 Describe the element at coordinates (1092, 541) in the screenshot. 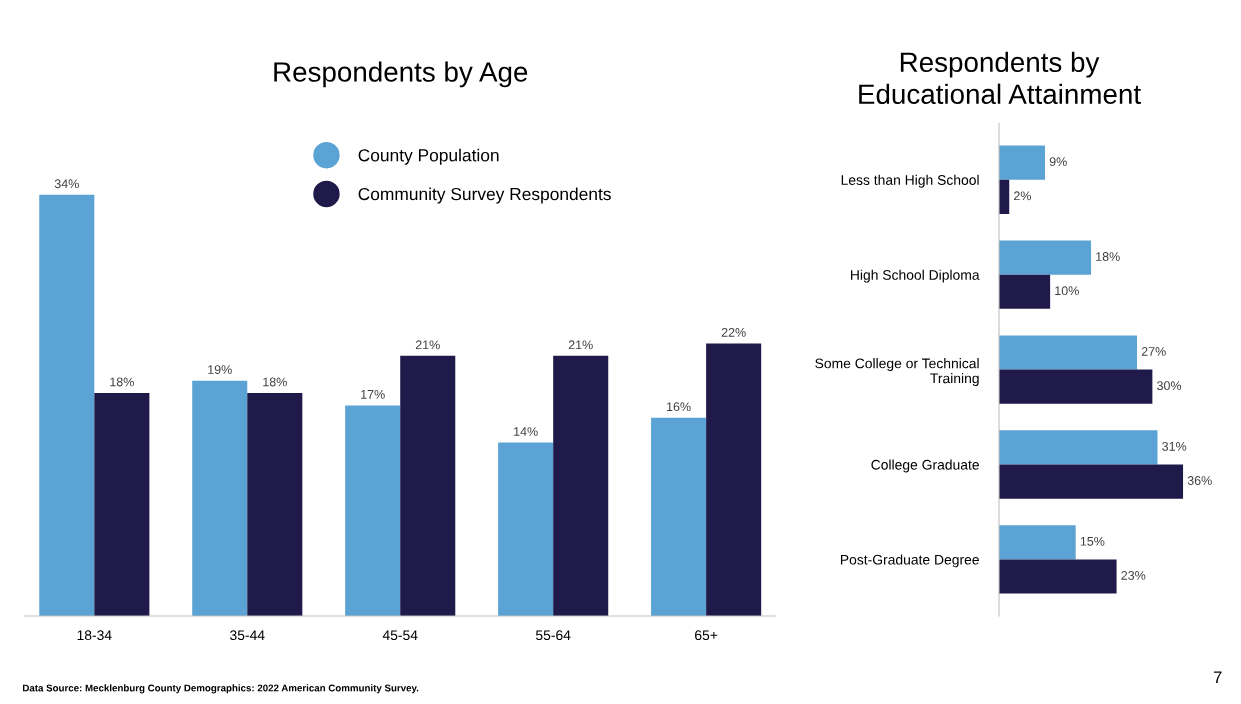

I see `data-label: 15%` at that location.